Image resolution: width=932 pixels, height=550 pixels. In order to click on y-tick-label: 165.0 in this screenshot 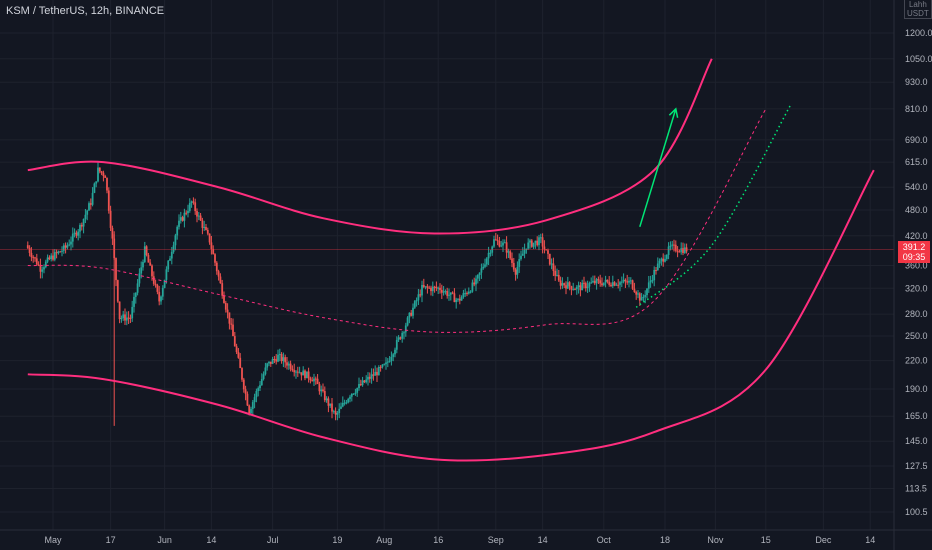, I will do `click(916, 416)`.